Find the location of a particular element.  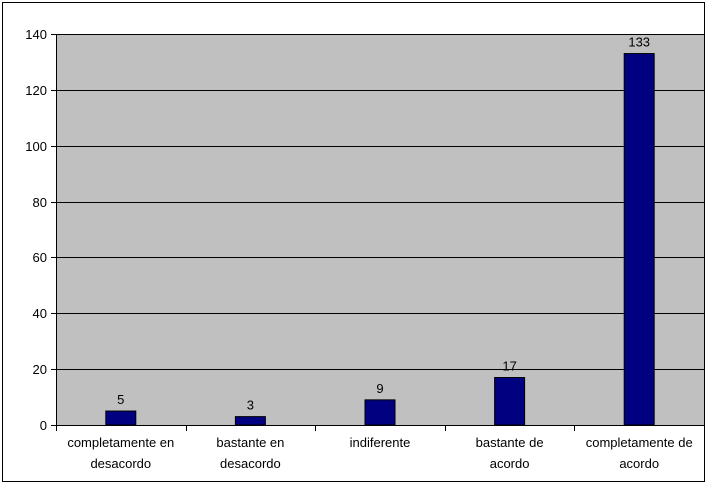

data-label: 3 is located at coordinates (250, 405).